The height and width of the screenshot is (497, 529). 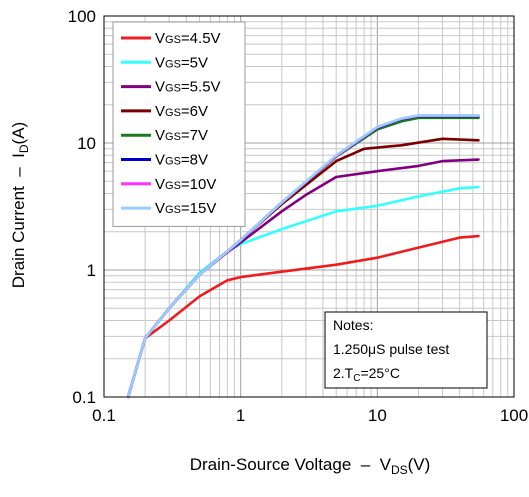 What do you see at coordinates (24, 148) in the screenshot?
I see `y-axis-title-sub: D` at bounding box center [24, 148].